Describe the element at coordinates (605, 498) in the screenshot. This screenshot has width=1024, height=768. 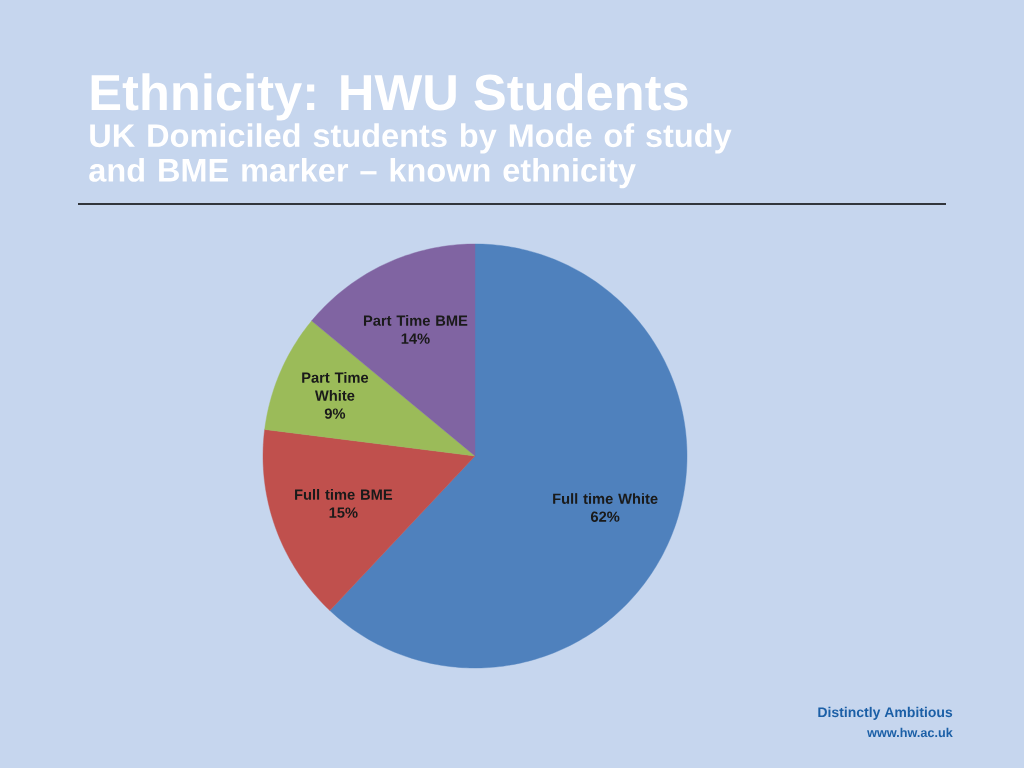
I see `slice-label: Full time White` at that location.